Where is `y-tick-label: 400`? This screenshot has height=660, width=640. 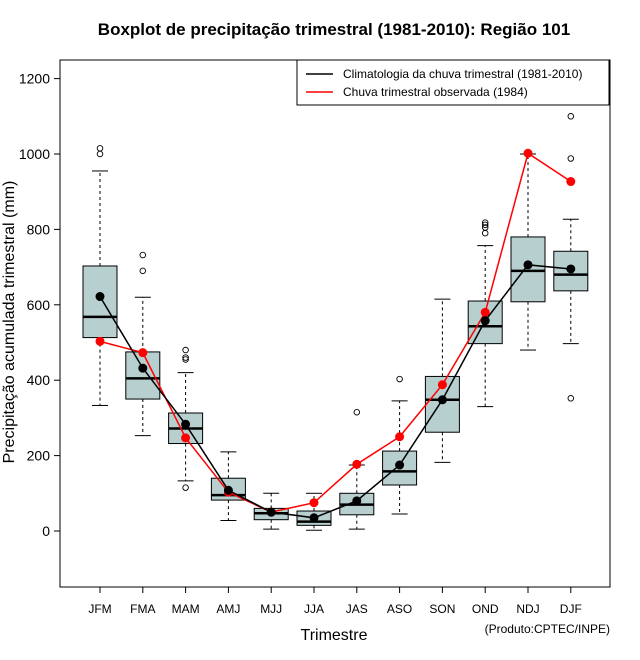 y-tick-label: 400 is located at coordinates (39, 380).